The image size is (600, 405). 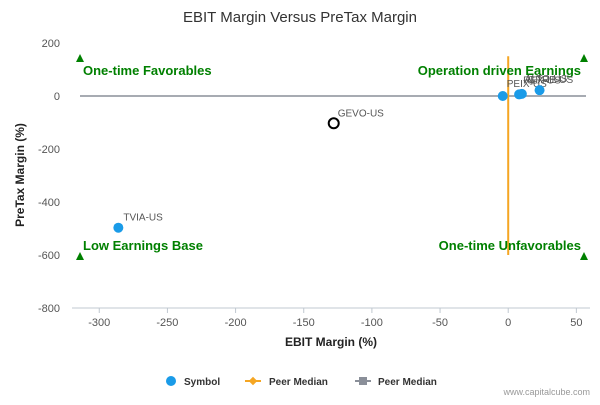 What do you see at coordinates (49, 150) in the screenshot?
I see `y-tick-label: -200` at bounding box center [49, 150].